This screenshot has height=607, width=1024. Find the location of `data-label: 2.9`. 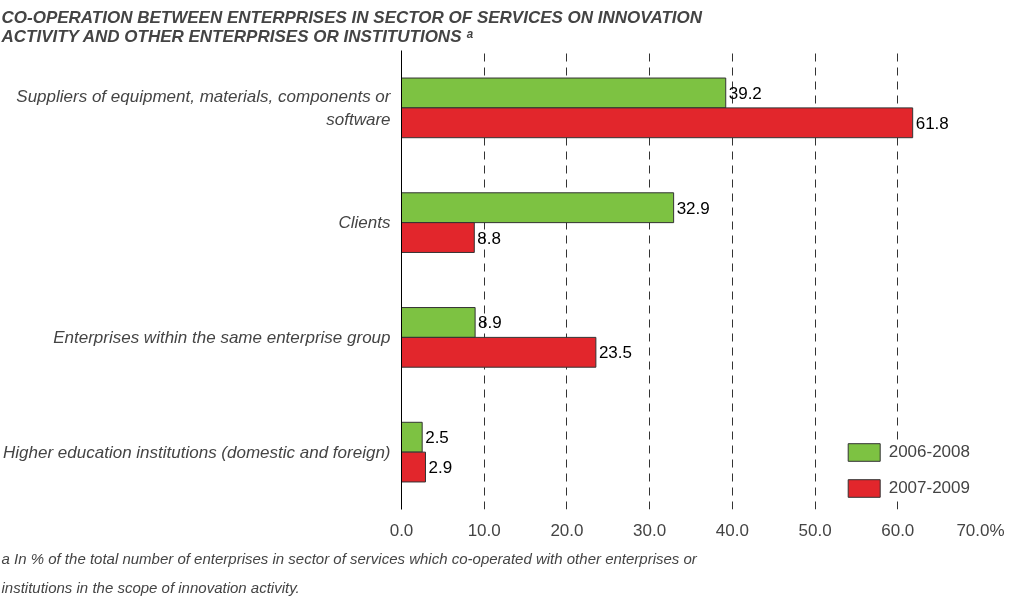

data-label: 2.9 is located at coordinates (440, 468).